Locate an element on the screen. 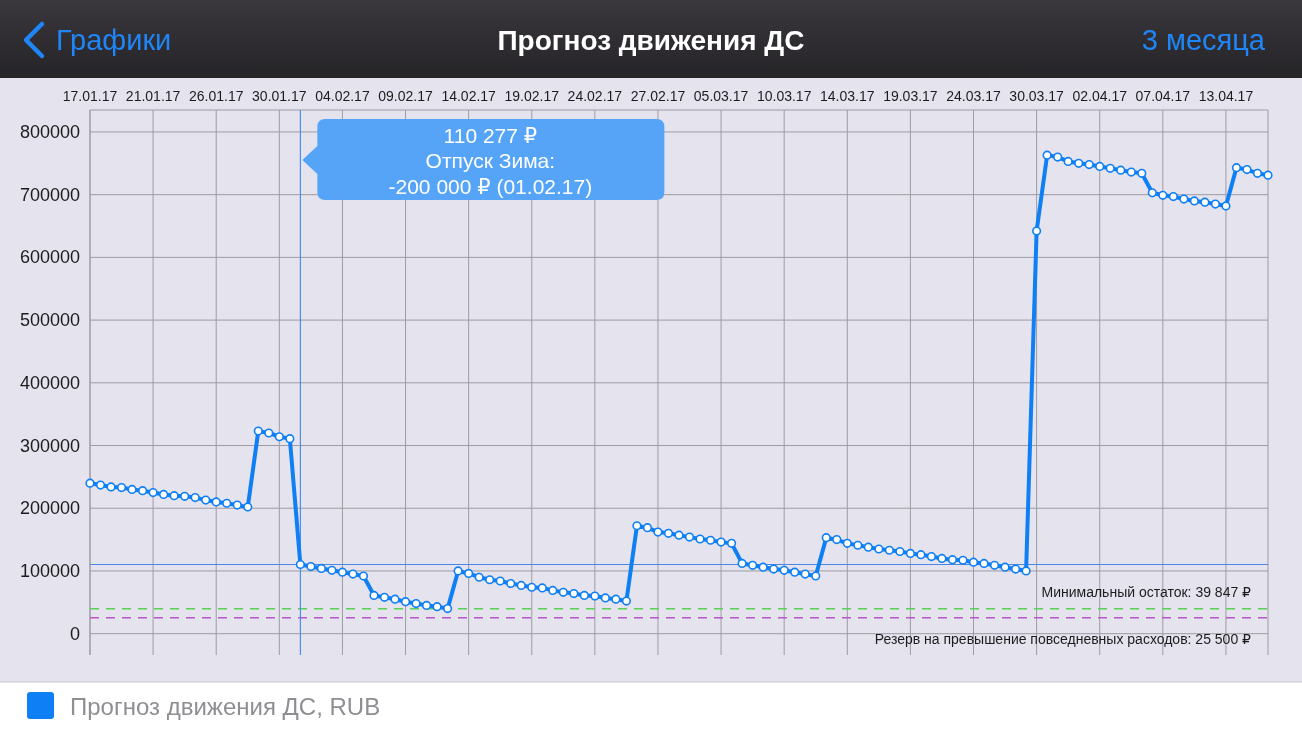 This screenshot has height=731, width=1302. y-tick-label: 600000 is located at coordinates (49, 257).